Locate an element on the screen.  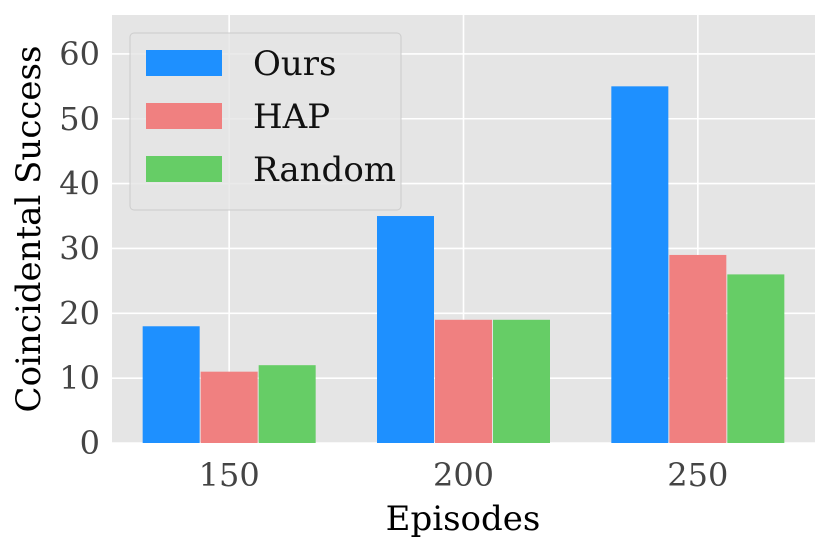
legend-swatch-random is located at coordinates (184, 169).